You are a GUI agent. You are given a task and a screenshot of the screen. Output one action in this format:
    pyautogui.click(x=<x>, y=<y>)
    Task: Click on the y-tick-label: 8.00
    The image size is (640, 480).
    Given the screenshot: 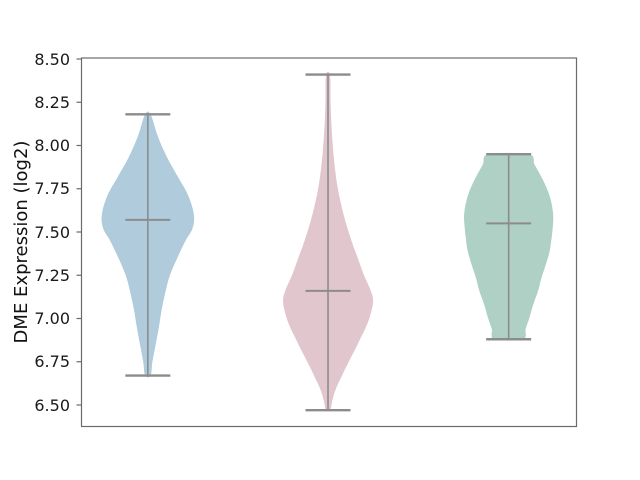 What is the action you would take?
    pyautogui.click(x=52, y=145)
    